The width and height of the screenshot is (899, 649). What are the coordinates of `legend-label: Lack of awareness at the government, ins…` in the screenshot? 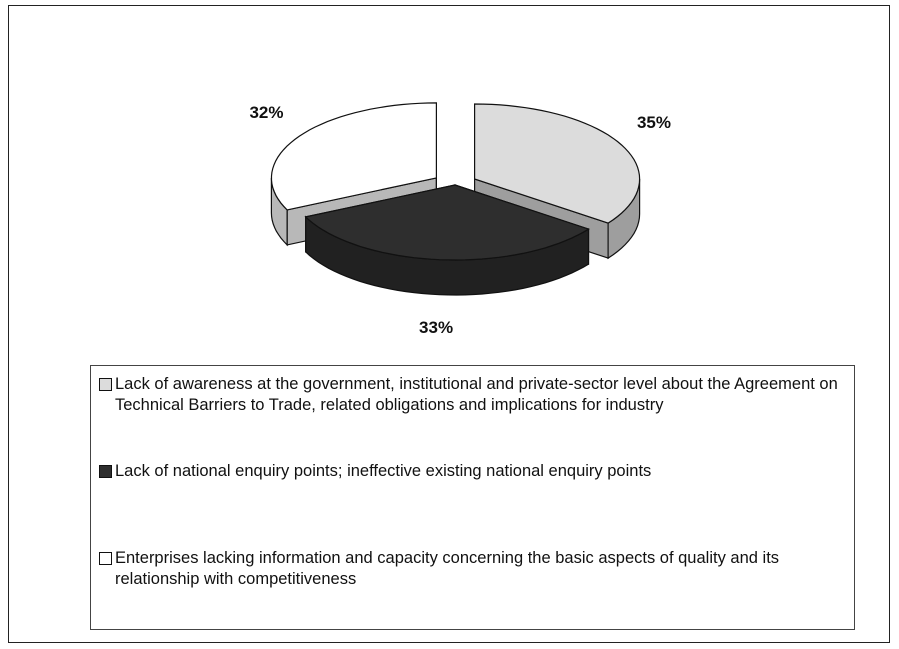 It's located at (476, 394).